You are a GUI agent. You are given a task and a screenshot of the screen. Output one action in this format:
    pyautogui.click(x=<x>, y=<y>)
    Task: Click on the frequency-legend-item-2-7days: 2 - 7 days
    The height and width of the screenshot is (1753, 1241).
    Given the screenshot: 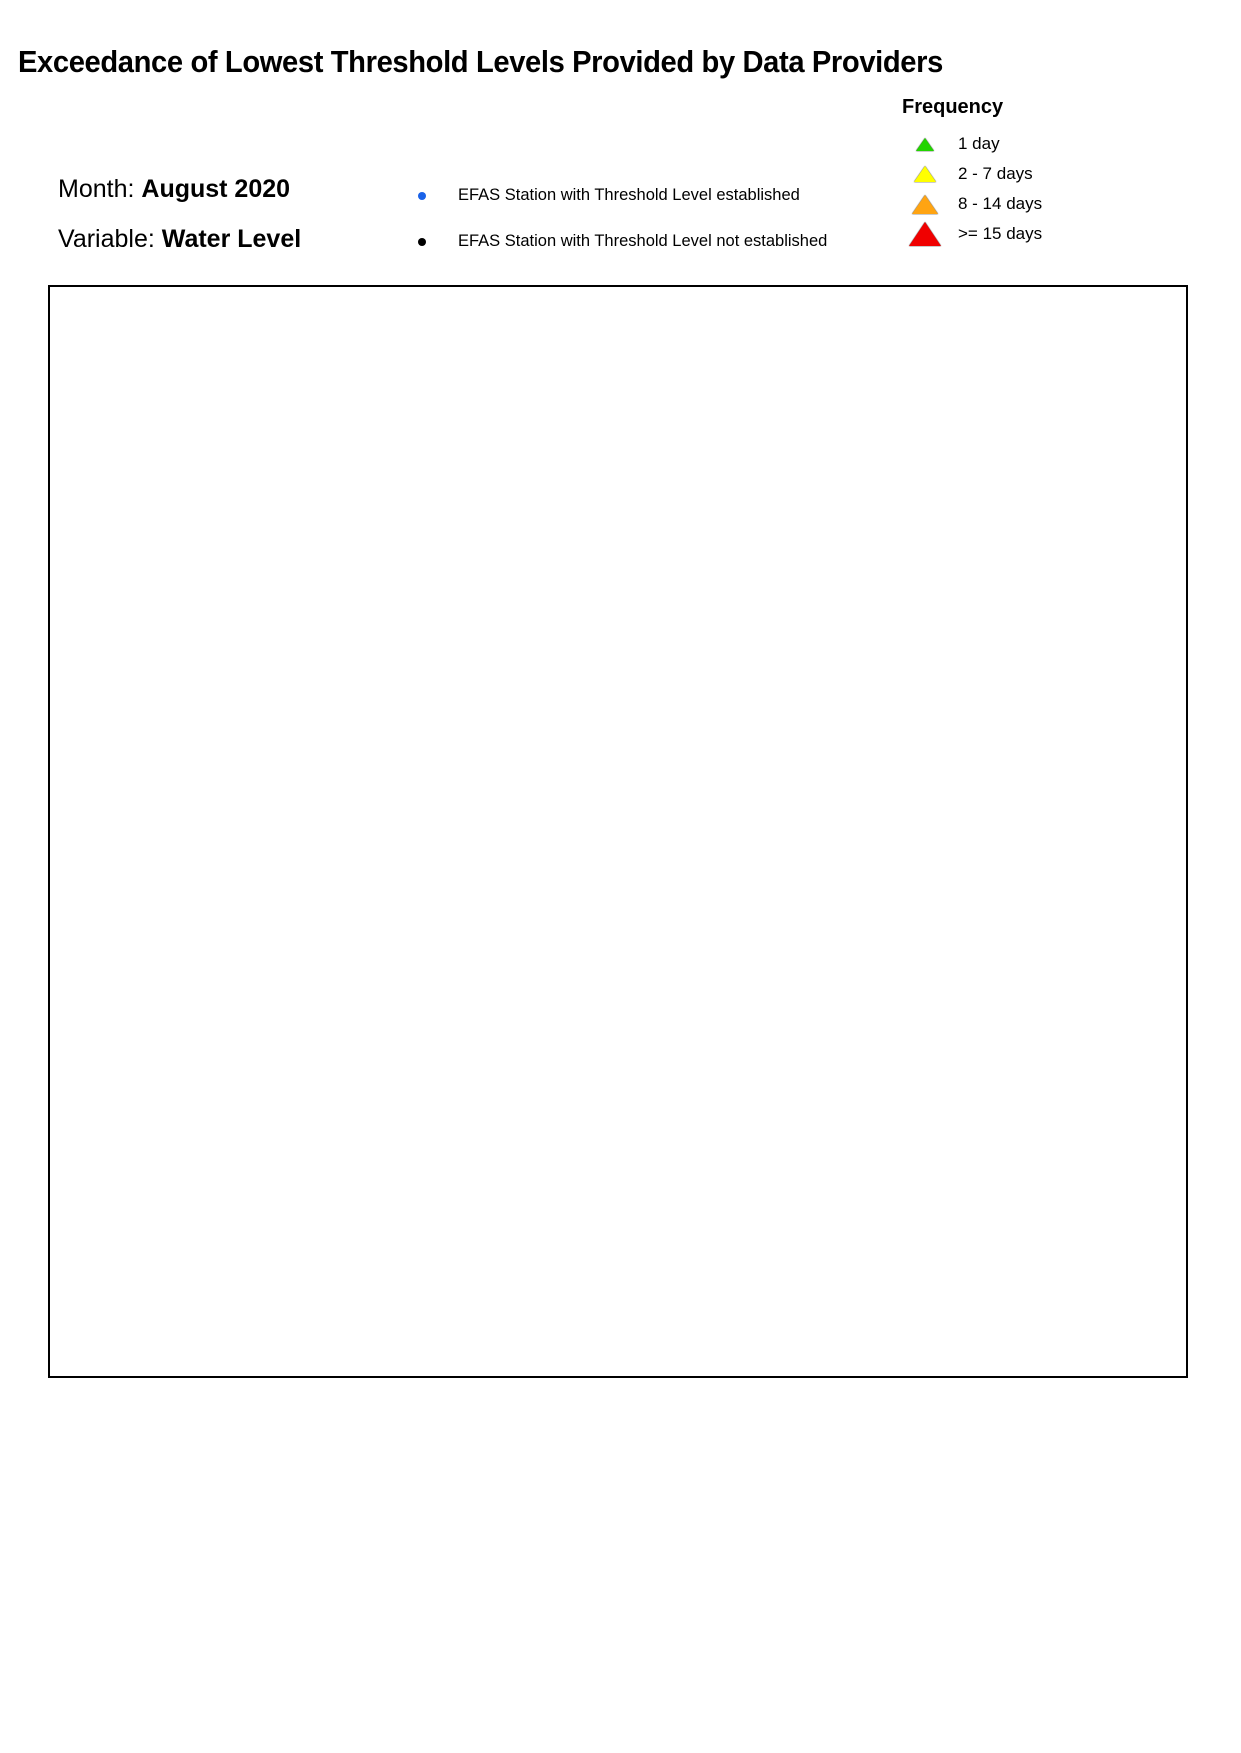 What is the action you would take?
    pyautogui.click(x=972, y=174)
    